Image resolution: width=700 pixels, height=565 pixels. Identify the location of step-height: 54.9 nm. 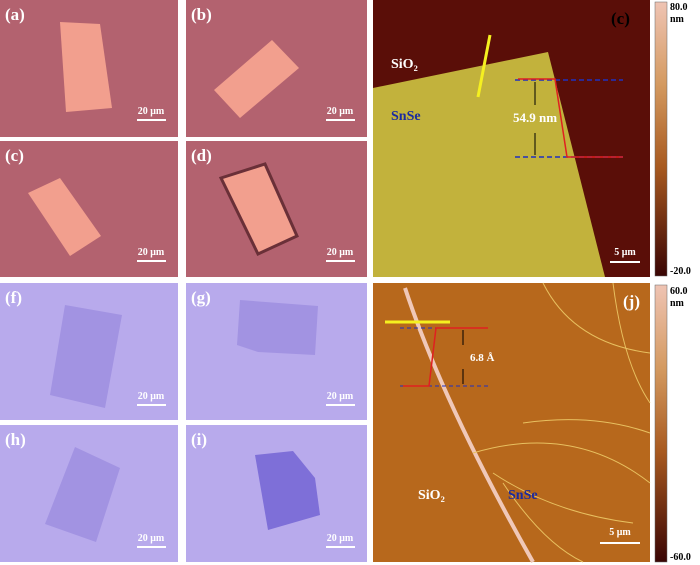
(535, 117).